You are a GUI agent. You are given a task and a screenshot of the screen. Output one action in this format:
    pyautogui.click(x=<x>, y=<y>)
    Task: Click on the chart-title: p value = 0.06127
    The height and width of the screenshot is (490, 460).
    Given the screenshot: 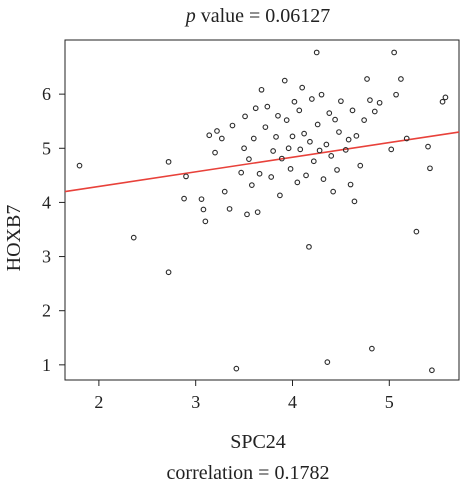 What is the action you would take?
    pyautogui.click(x=257, y=16)
    